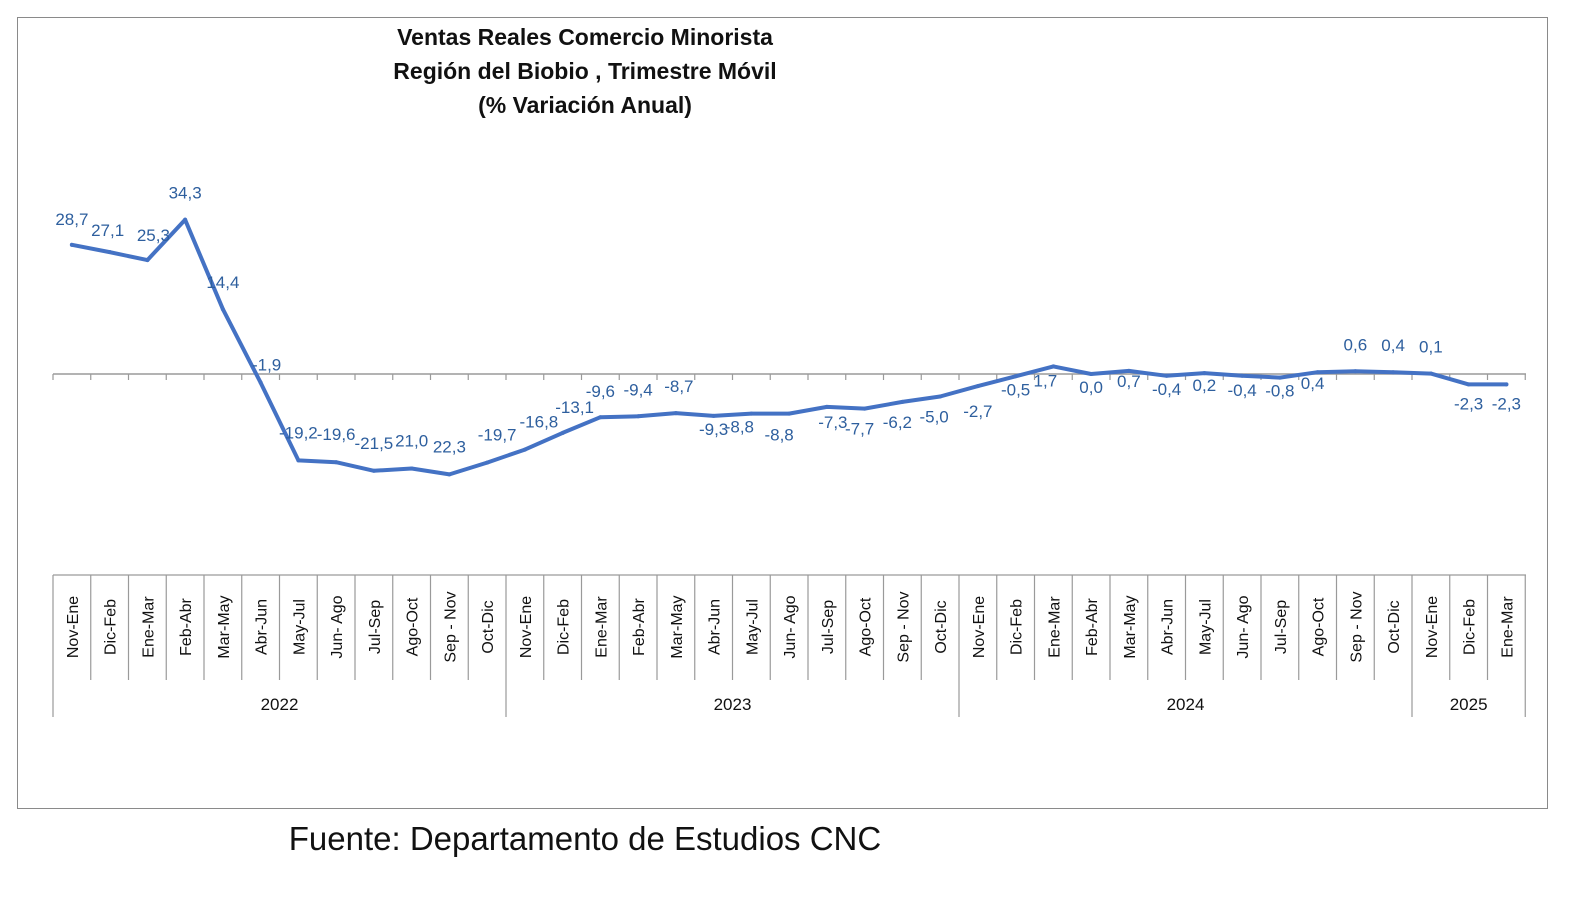  Describe the element at coordinates (1468, 403) in the screenshot. I see `data-label: -2,3` at that location.